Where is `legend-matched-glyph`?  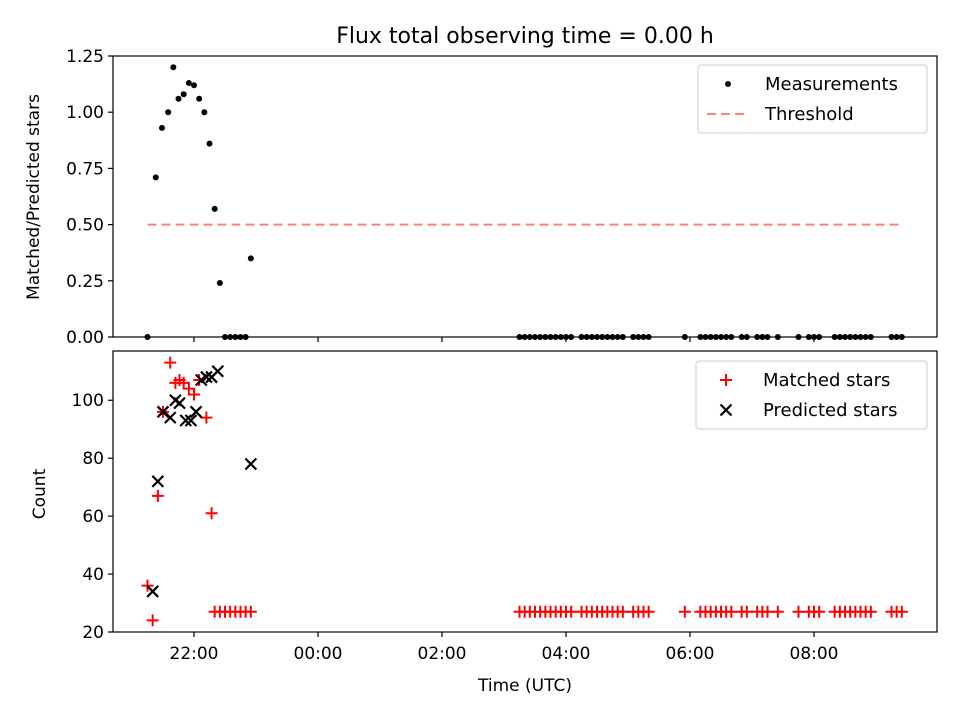 legend-matched-glyph is located at coordinates (726, 380).